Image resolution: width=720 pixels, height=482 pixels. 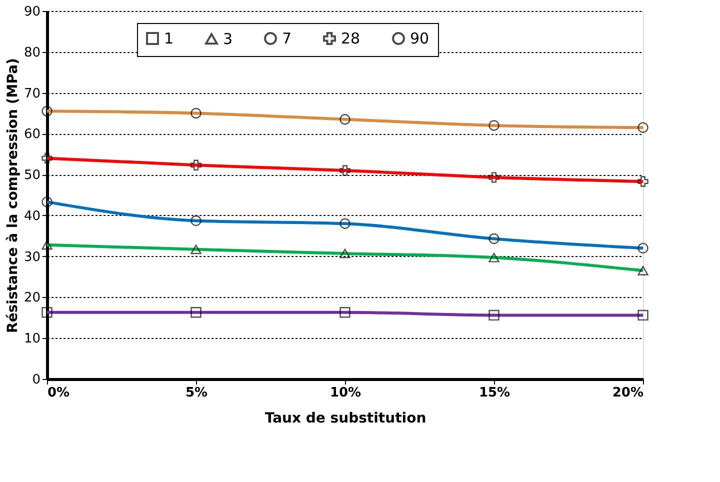 I want to click on x-tick-label: 0%, so click(x=59, y=393).